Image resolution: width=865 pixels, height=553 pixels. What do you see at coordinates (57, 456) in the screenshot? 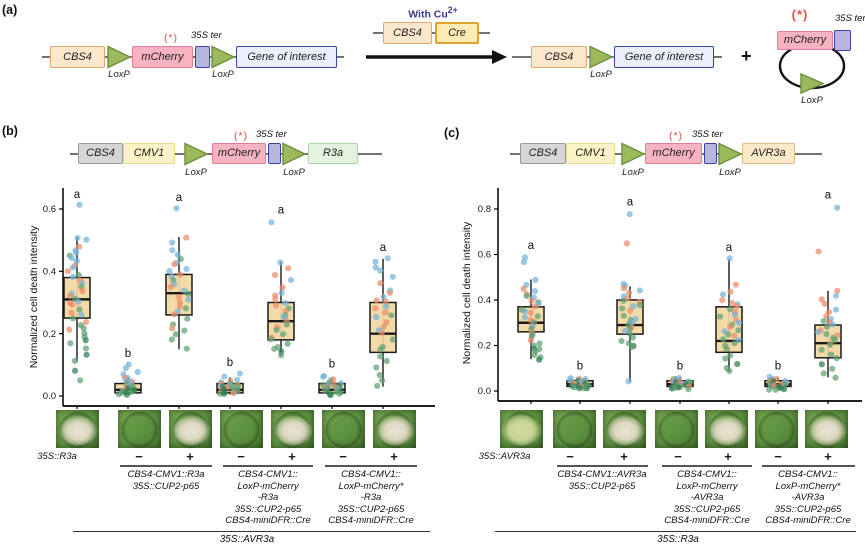
I see `control-treatment-label: 35S::R3a` at bounding box center [57, 456].